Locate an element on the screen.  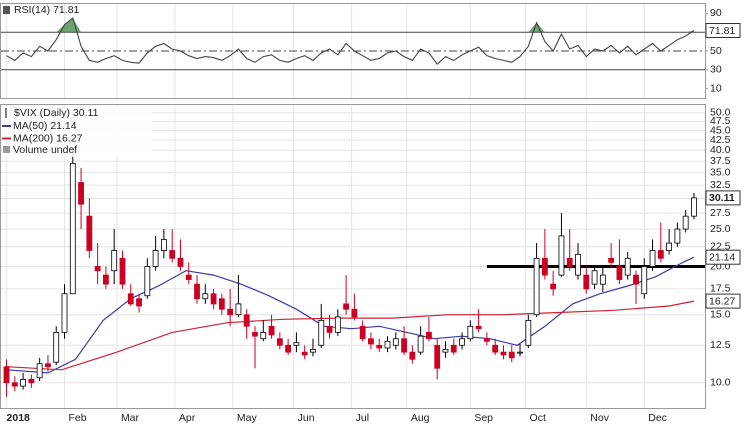
price-title: $VIX (Daily) 30.11 is located at coordinates (56, 113).